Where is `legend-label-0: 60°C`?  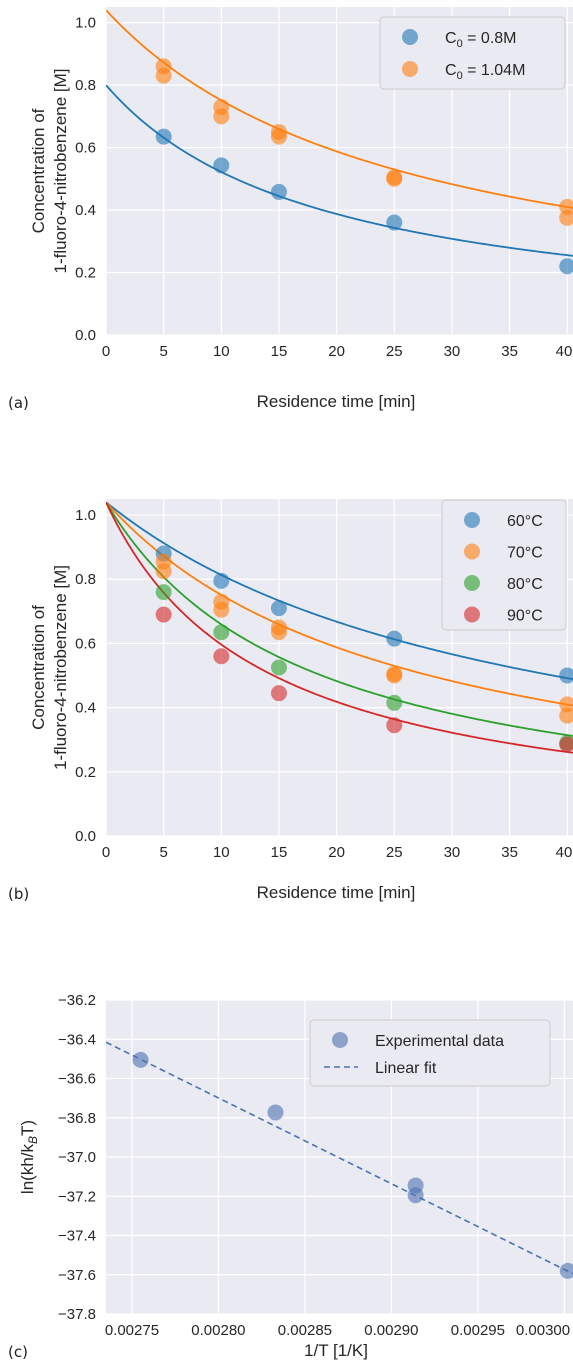 legend-label-0: 60°C is located at coordinates (525, 521).